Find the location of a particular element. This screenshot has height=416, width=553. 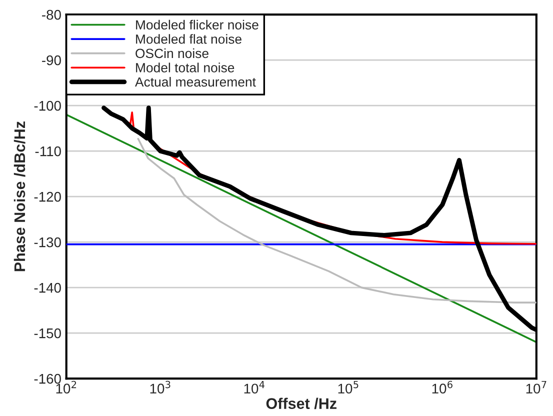

legend-label: Actual measurement is located at coordinates (195, 81).